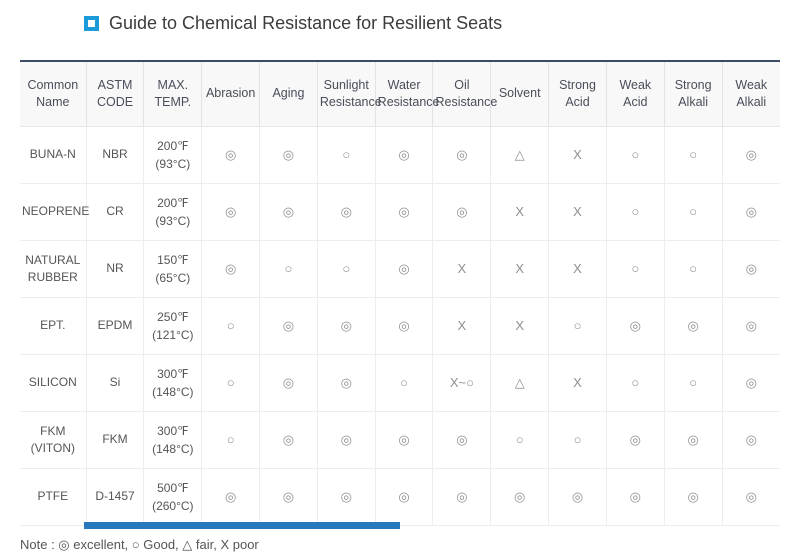  I want to click on rating-cell-solvent: △, so click(520, 155).